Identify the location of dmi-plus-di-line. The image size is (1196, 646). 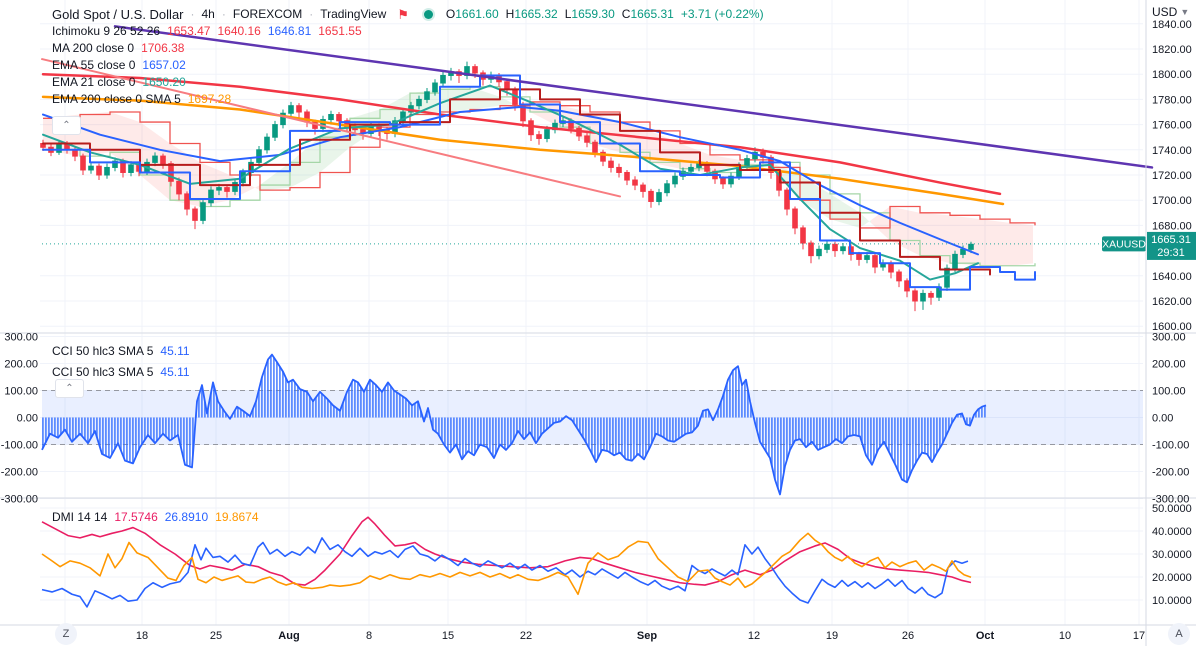
(505, 572).